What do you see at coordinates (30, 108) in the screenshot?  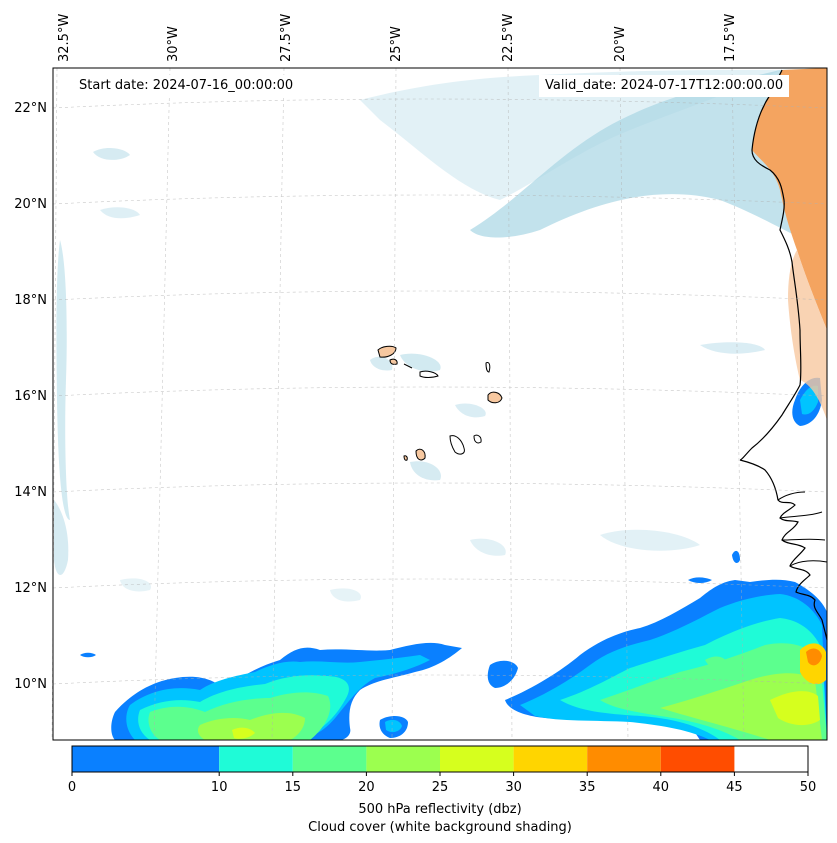 I see `lat-label: 22°N` at bounding box center [30, 108].